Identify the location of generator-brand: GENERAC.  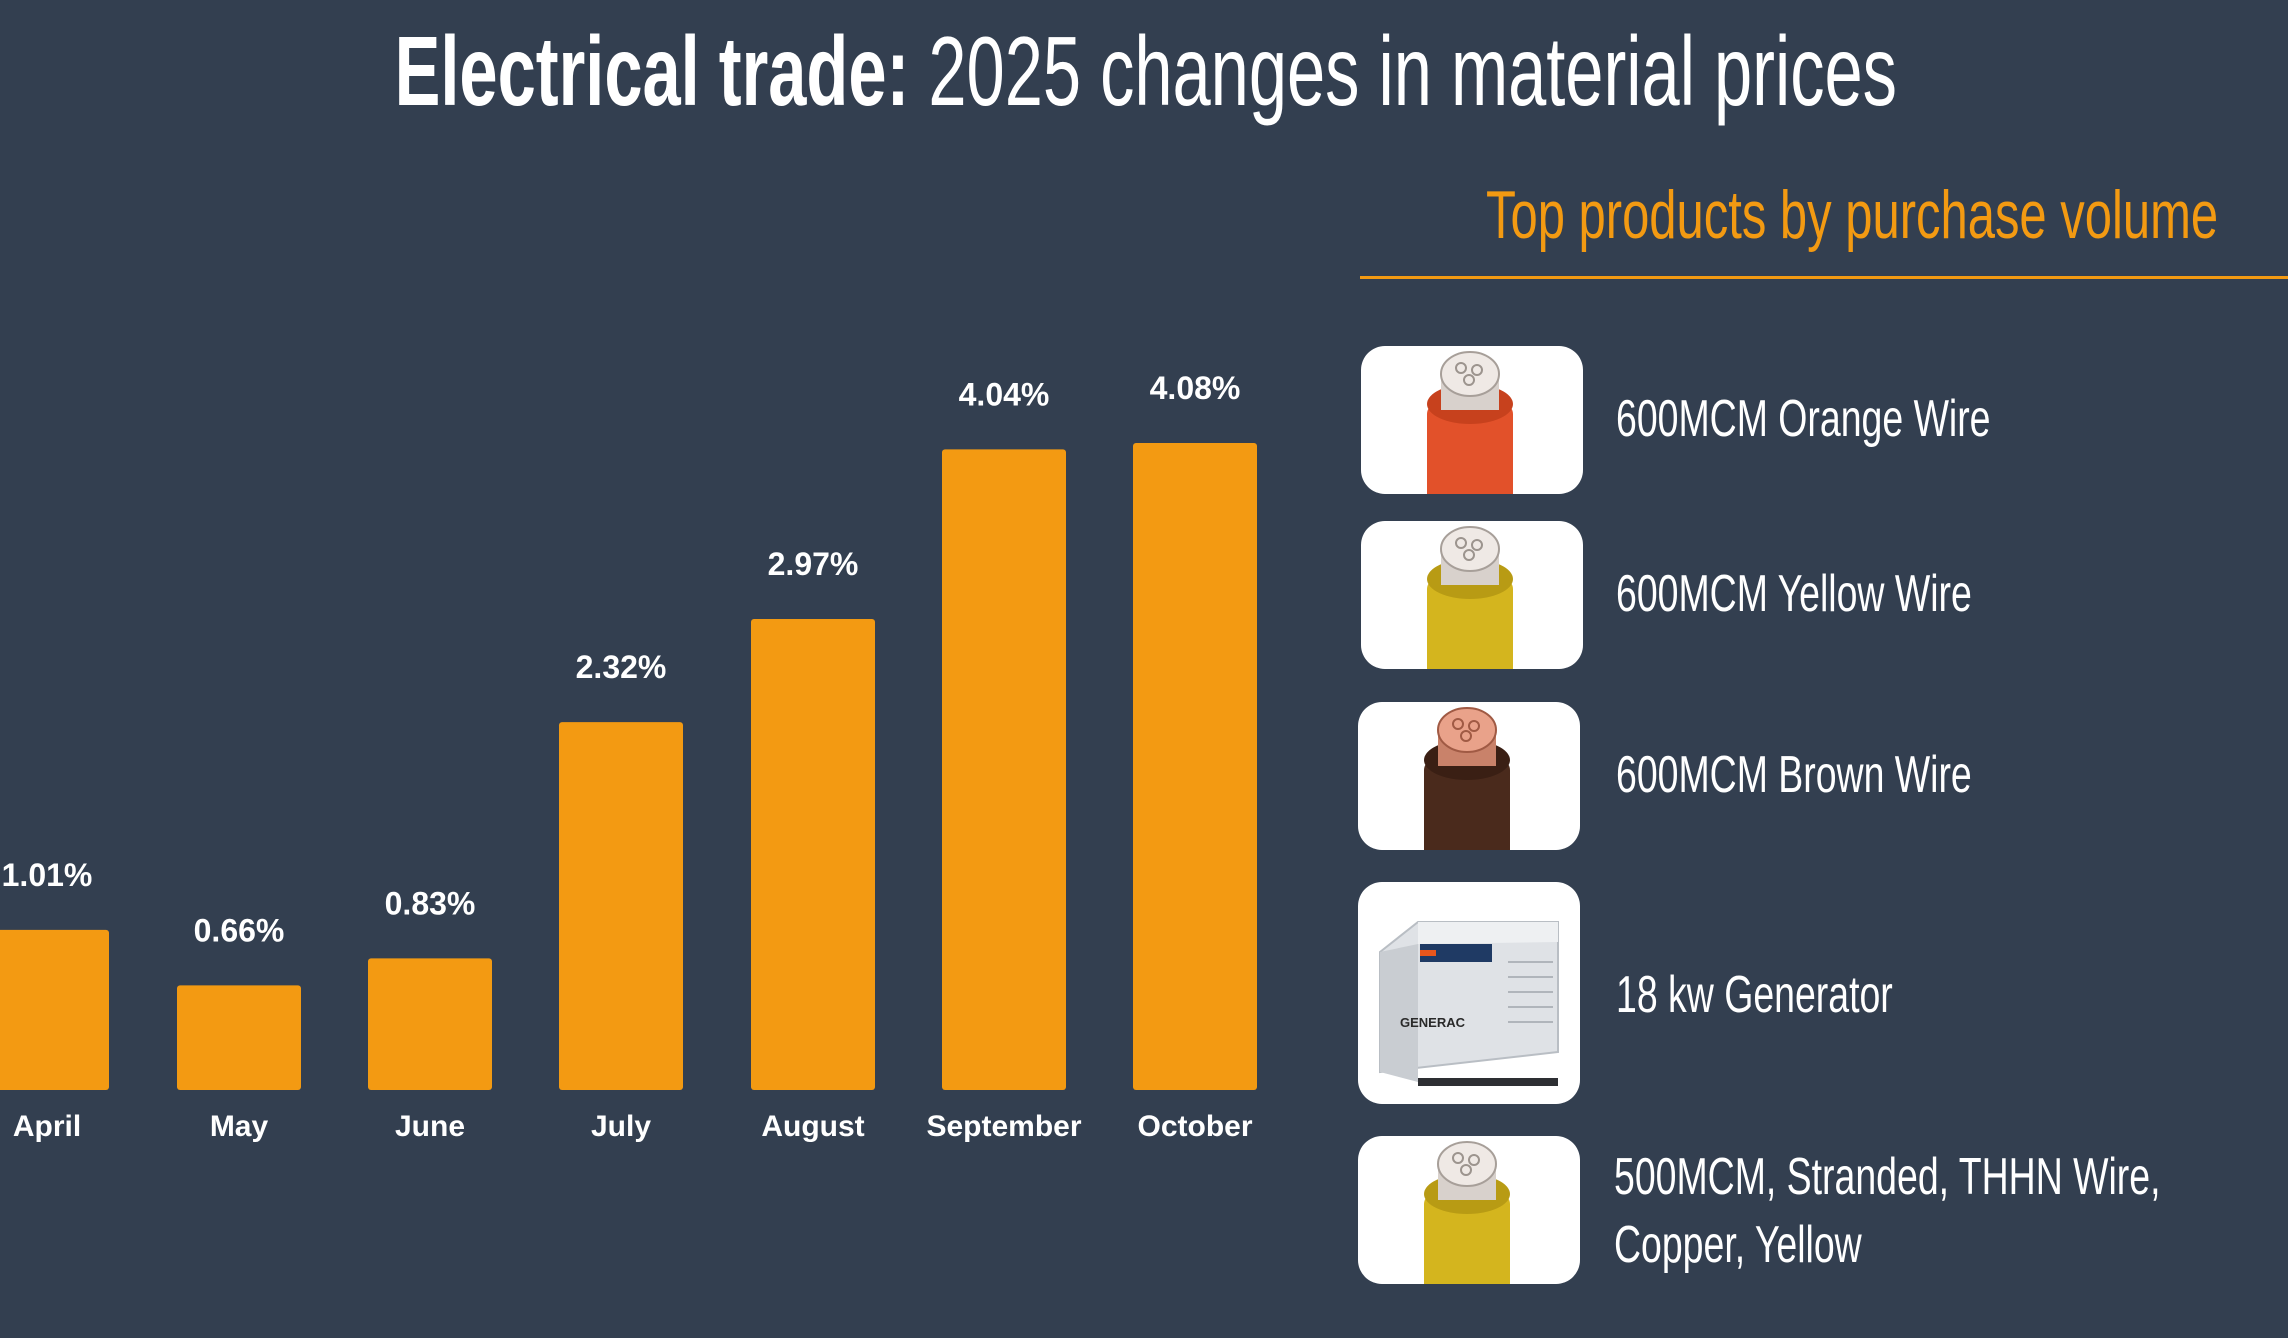
(1433, 1022).